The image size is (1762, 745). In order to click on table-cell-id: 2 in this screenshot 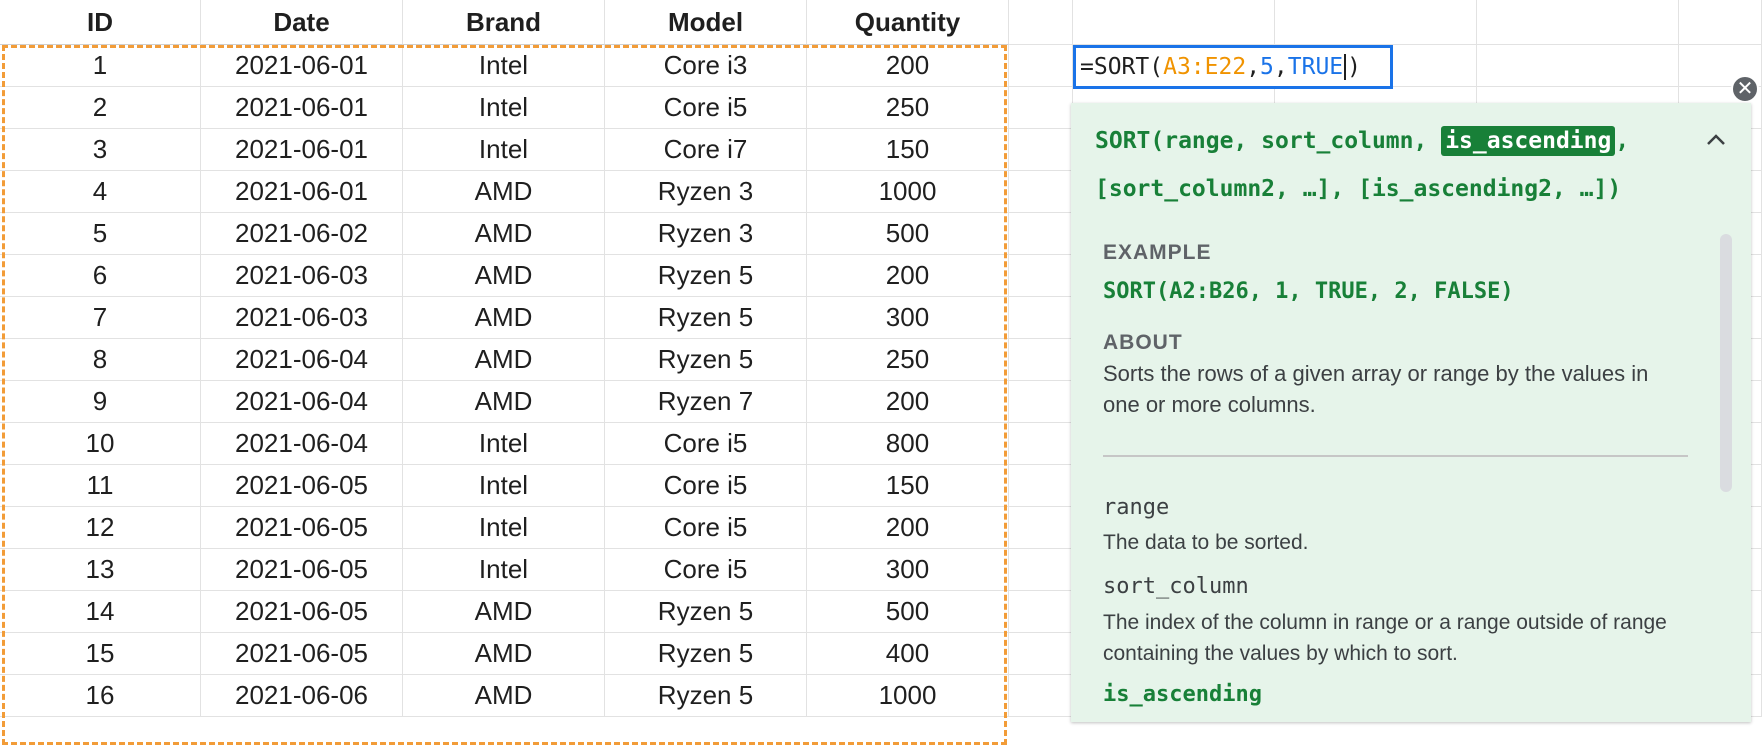, I will do `click(100, 108)`.